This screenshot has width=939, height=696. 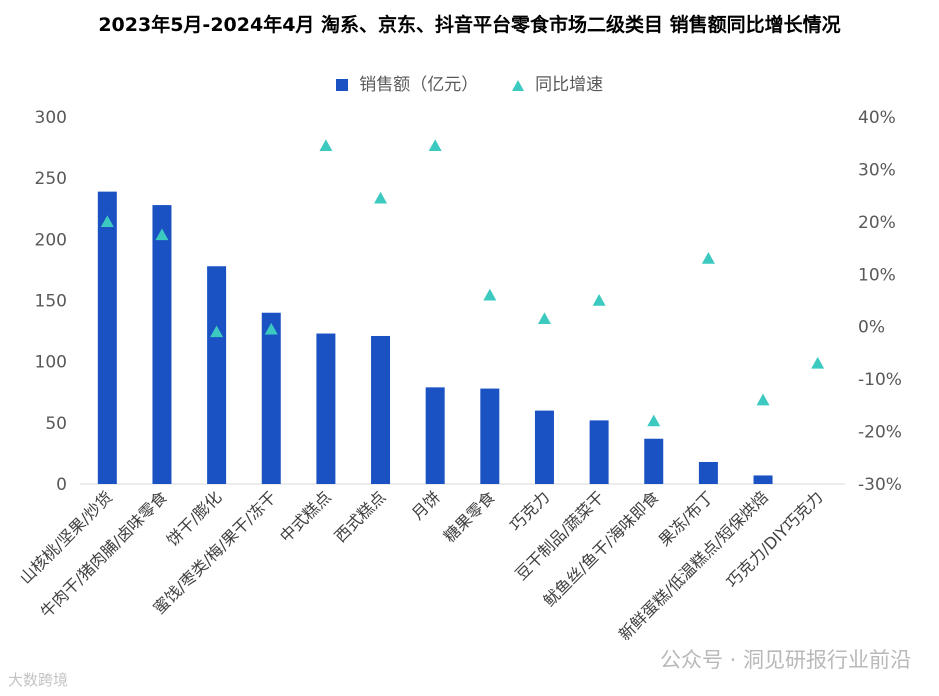 What do you see at coordinates (426, 505) in the screenshot?
I see `category-label: 月饼` at bounding box center [426, 505].